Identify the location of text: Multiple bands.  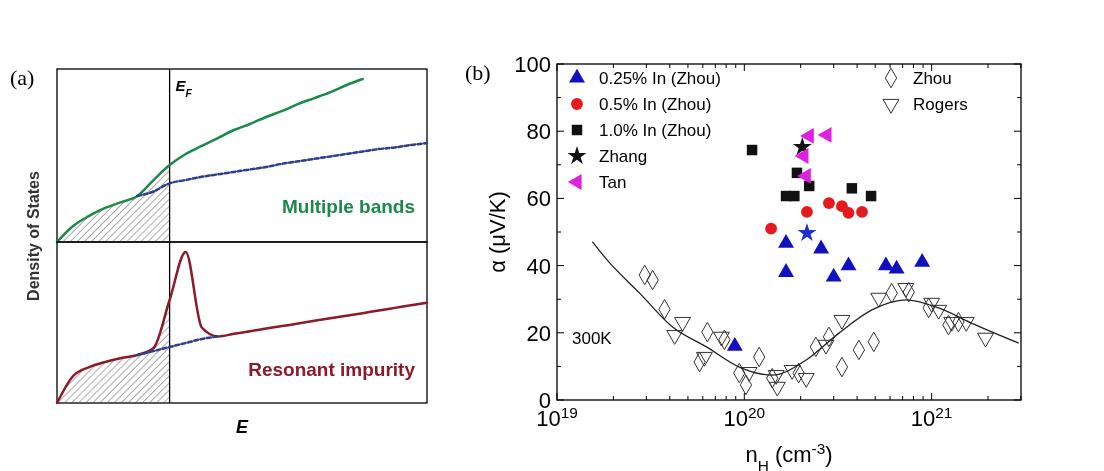
(348, 206).